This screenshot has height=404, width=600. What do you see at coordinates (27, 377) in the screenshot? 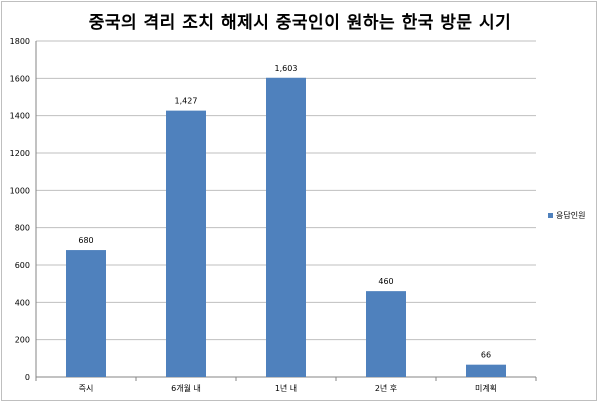
I see `y-tick-label: 0` at bounding box center [27, 377].